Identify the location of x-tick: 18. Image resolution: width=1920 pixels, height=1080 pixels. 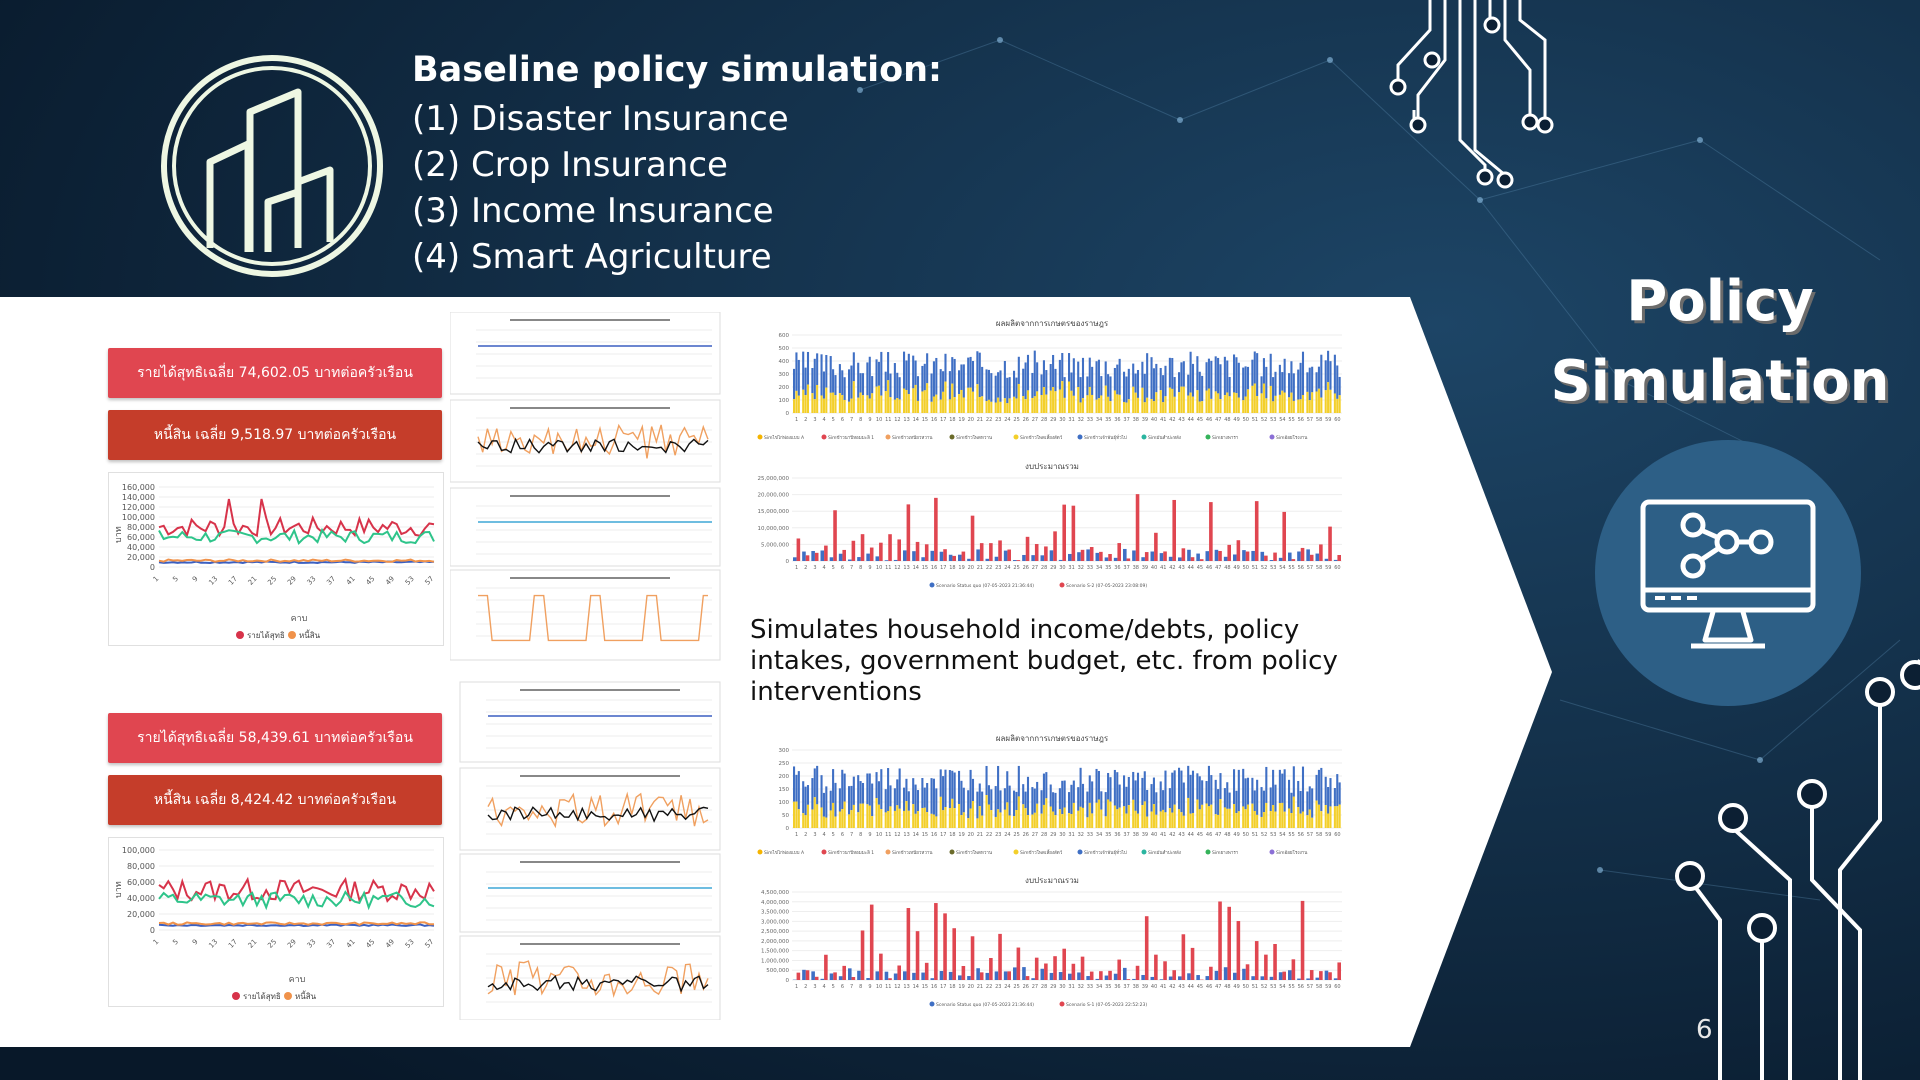
(952, 835).